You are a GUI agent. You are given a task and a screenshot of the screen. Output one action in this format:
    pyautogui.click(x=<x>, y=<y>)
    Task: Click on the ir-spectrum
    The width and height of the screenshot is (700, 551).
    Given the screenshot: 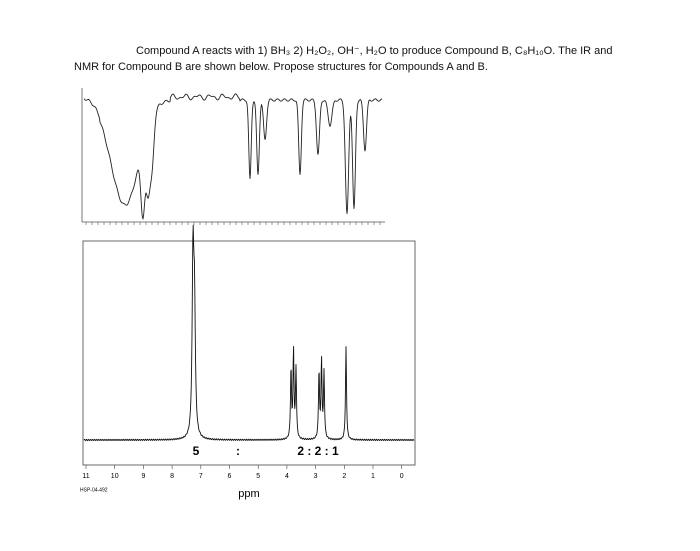 What is the action you would take?
    pyautogui.click(x=233, y=156)
    